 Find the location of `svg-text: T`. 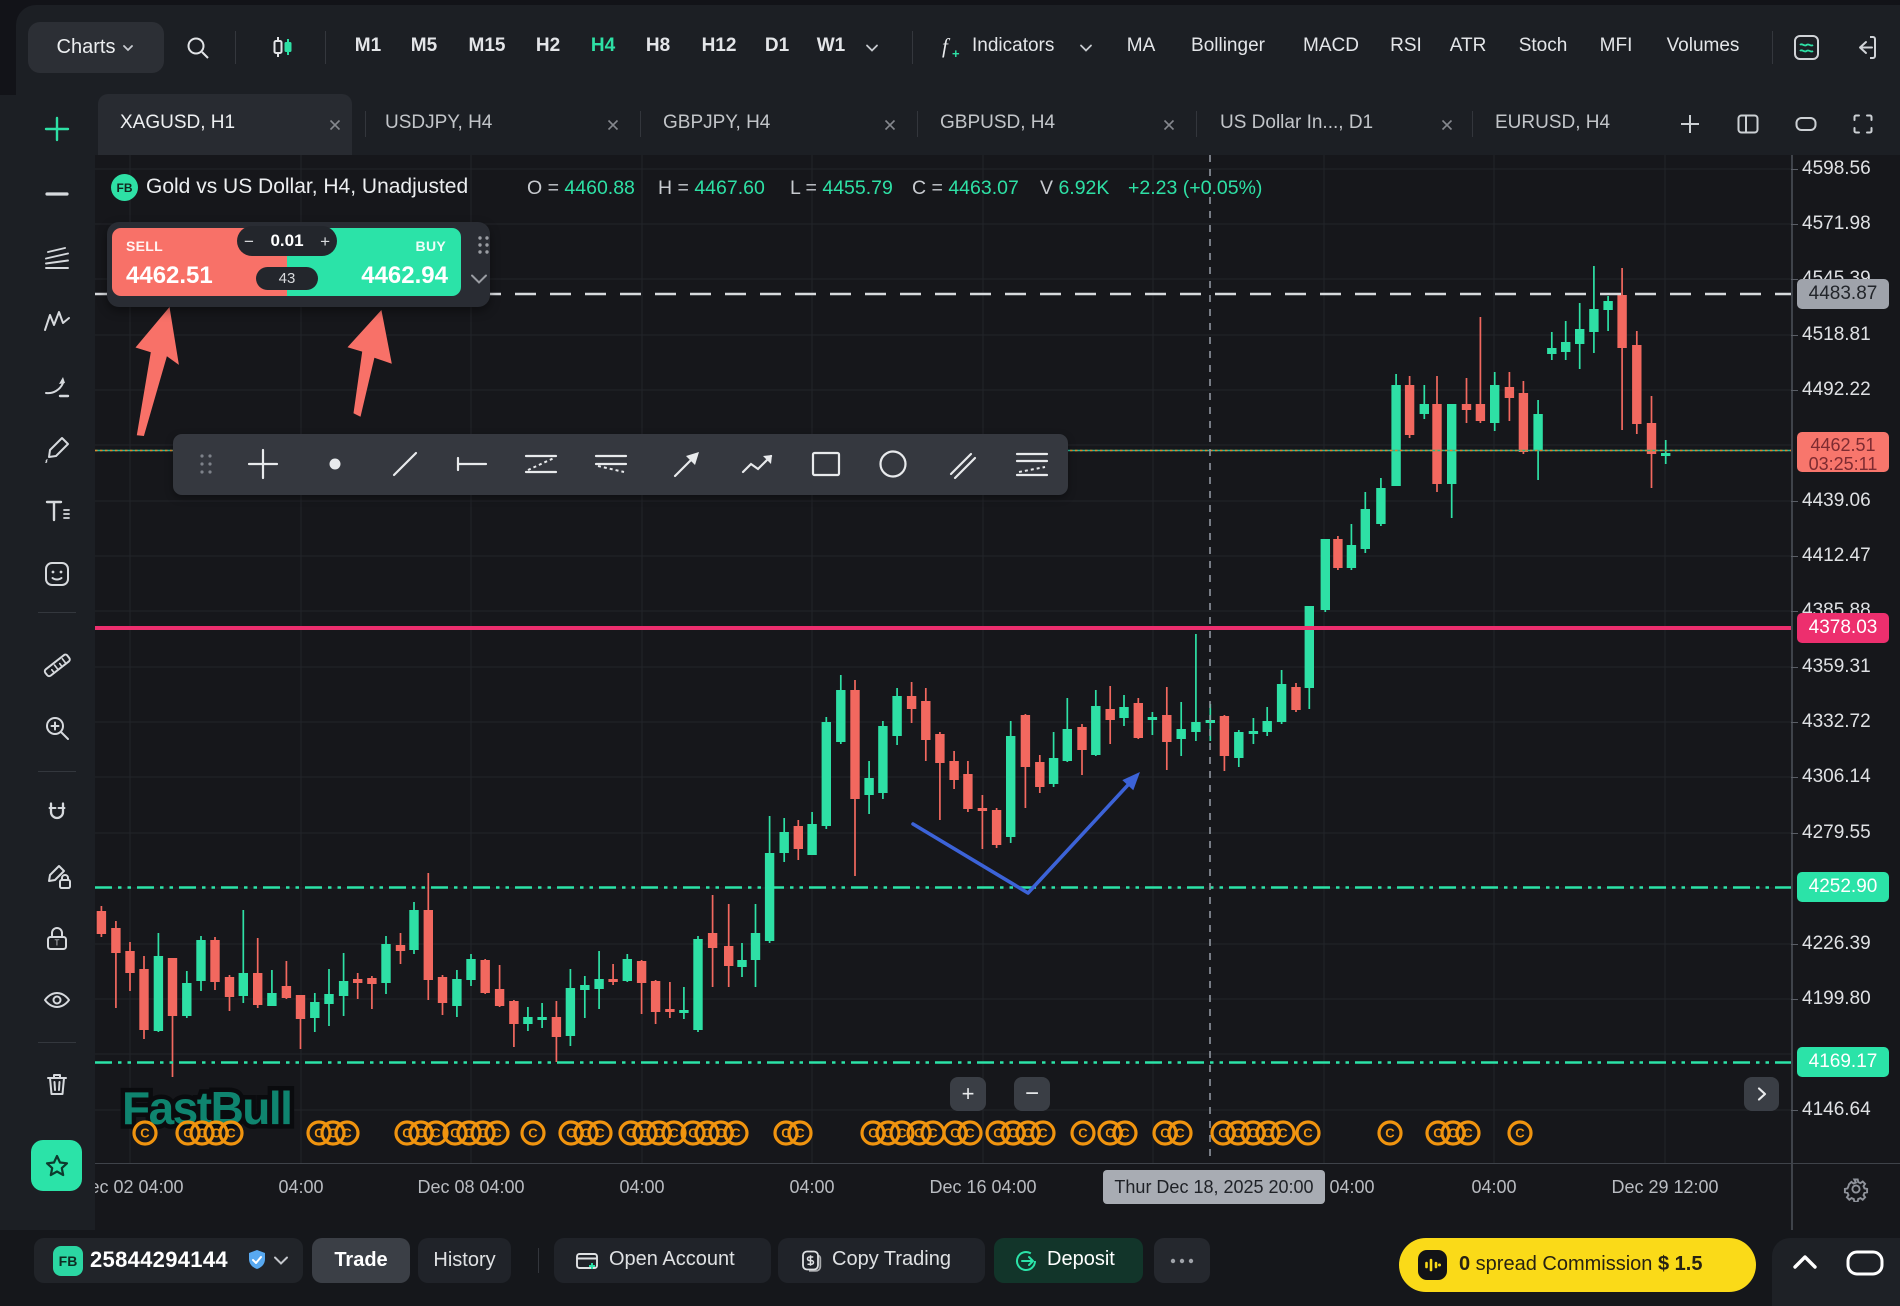

svg-text: T is located at coordinates (57, 943).